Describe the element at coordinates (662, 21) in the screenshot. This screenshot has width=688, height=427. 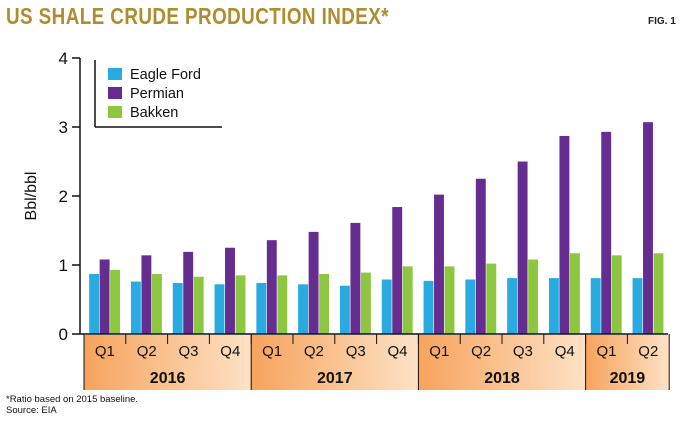
I see `figure-label: FIG. 1` at that location.